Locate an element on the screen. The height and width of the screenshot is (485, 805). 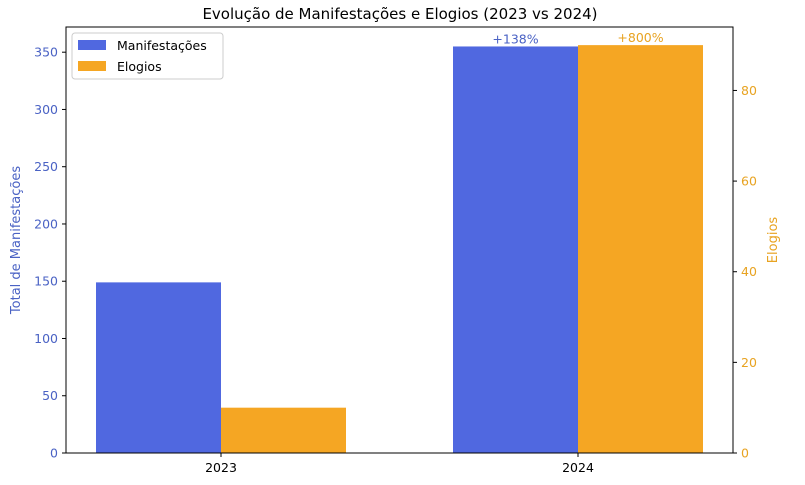
bar-label-elogios-2024: +800% is located at coordinates (640, 37).